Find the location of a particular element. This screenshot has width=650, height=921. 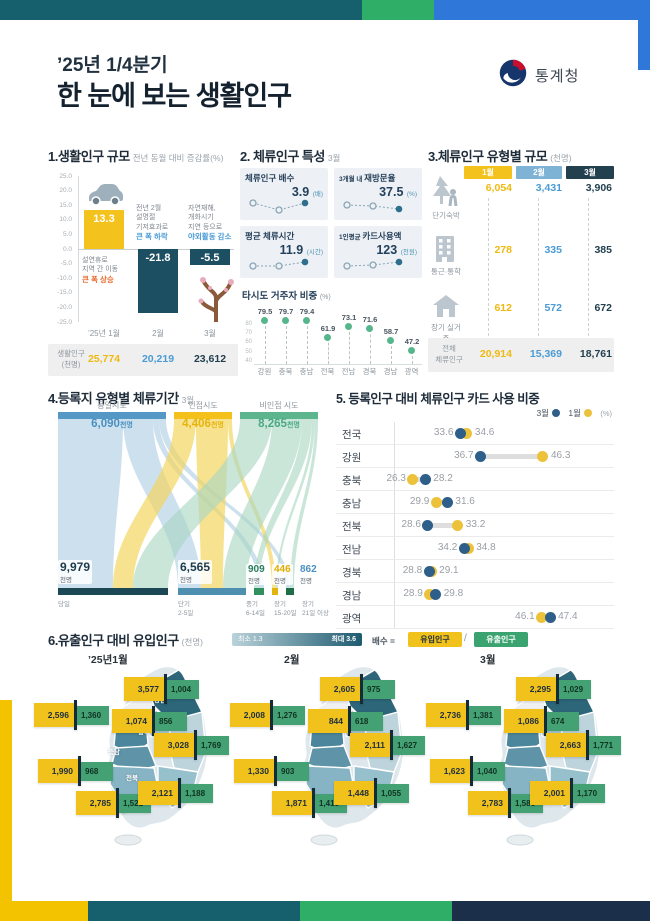

lollipop-value: 61.9 is located at coordinates (328, 328).